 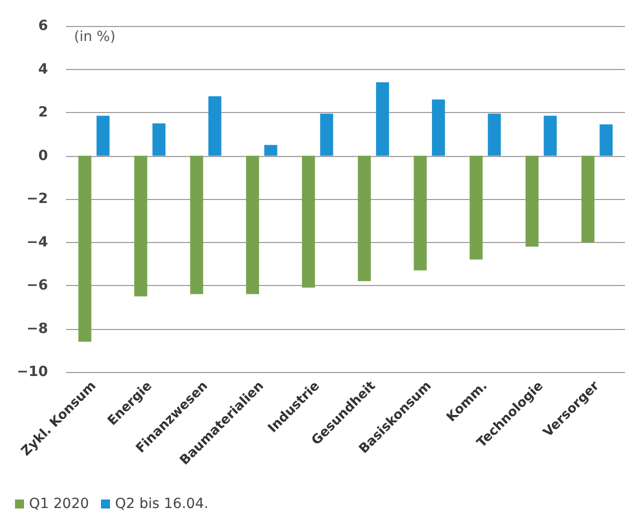 What do you see at coordinates (161, 504) in the screenshot?
I see `legend-label: Q2 bis 16.04.` at bounding box center [161, 504].